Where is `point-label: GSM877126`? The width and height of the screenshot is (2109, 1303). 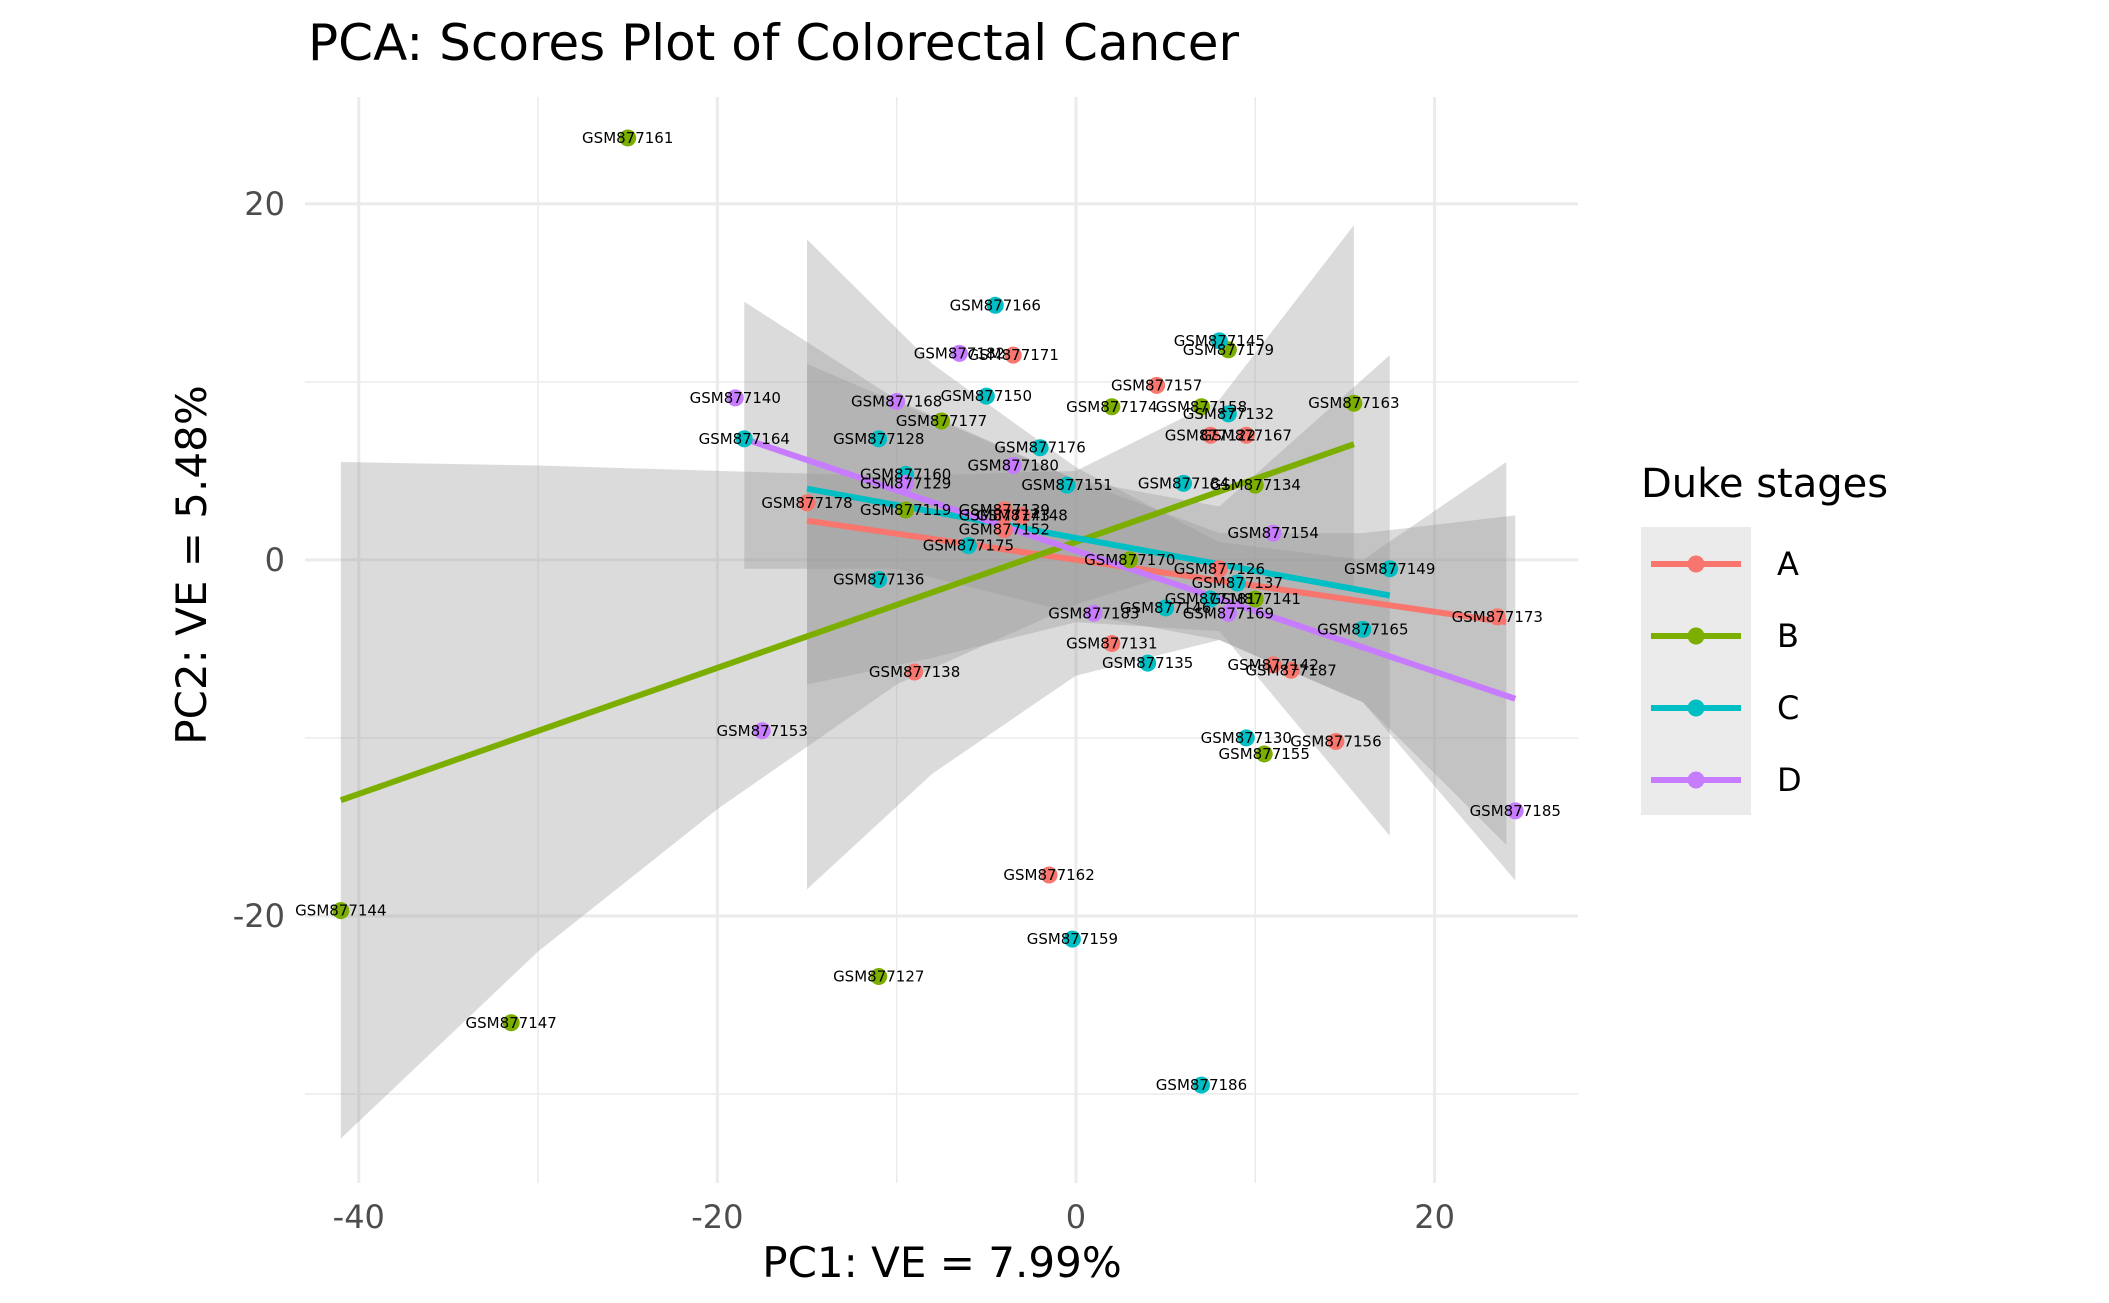
point-label: GSM877126 is located at coordinates (1219, 569).